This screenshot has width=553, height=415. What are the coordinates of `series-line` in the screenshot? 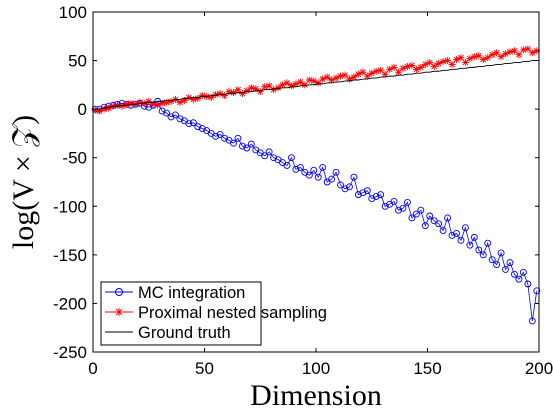 It's located at (316, 85).